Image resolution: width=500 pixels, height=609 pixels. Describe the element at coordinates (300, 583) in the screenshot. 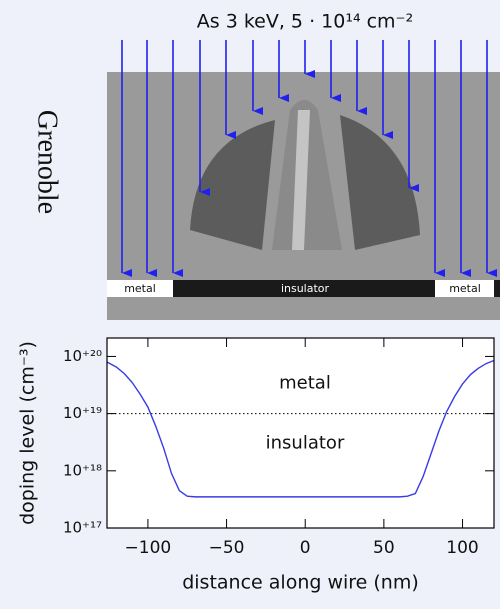

I see `x-axis-label: distance along wire (nm)` at that location.